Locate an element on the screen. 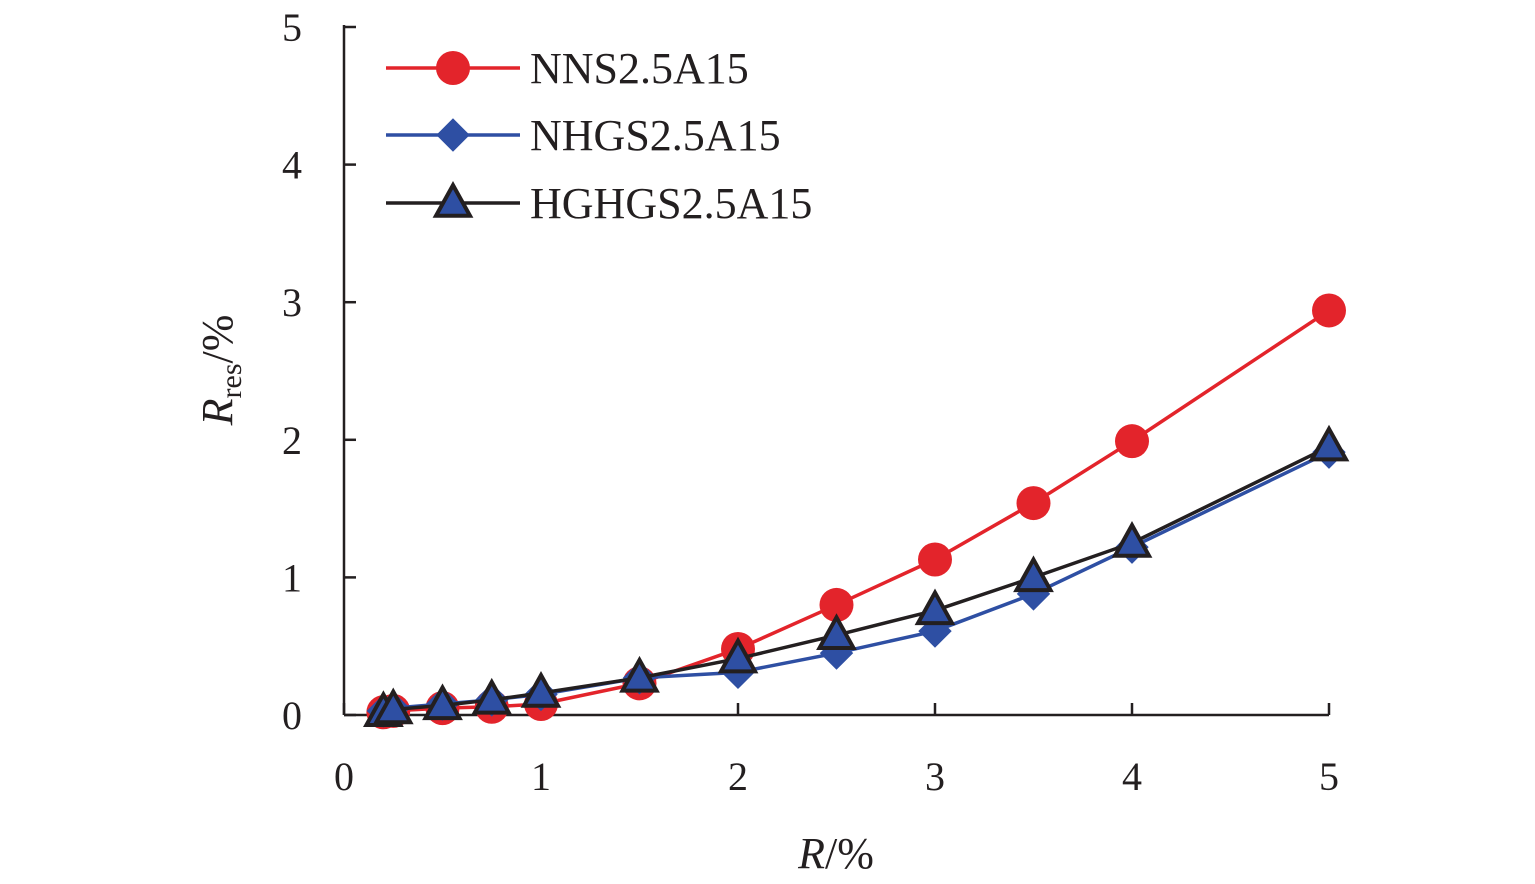  x-tick-label: 1 is located at coordinates (541, 776).